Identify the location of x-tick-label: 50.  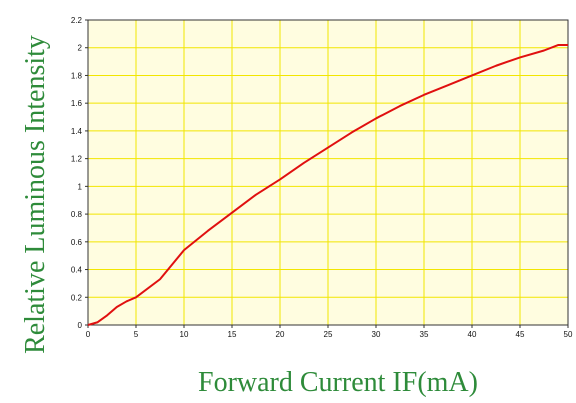
(568, 334).